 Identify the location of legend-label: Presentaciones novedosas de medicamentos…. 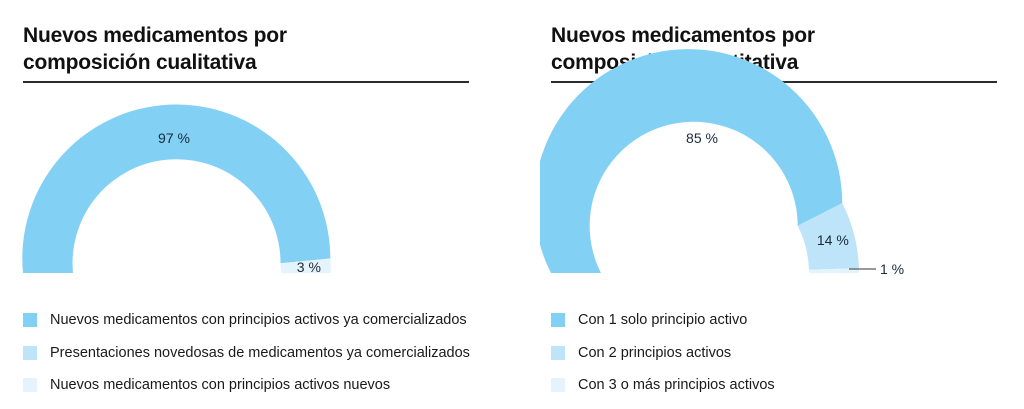
(260, 352).